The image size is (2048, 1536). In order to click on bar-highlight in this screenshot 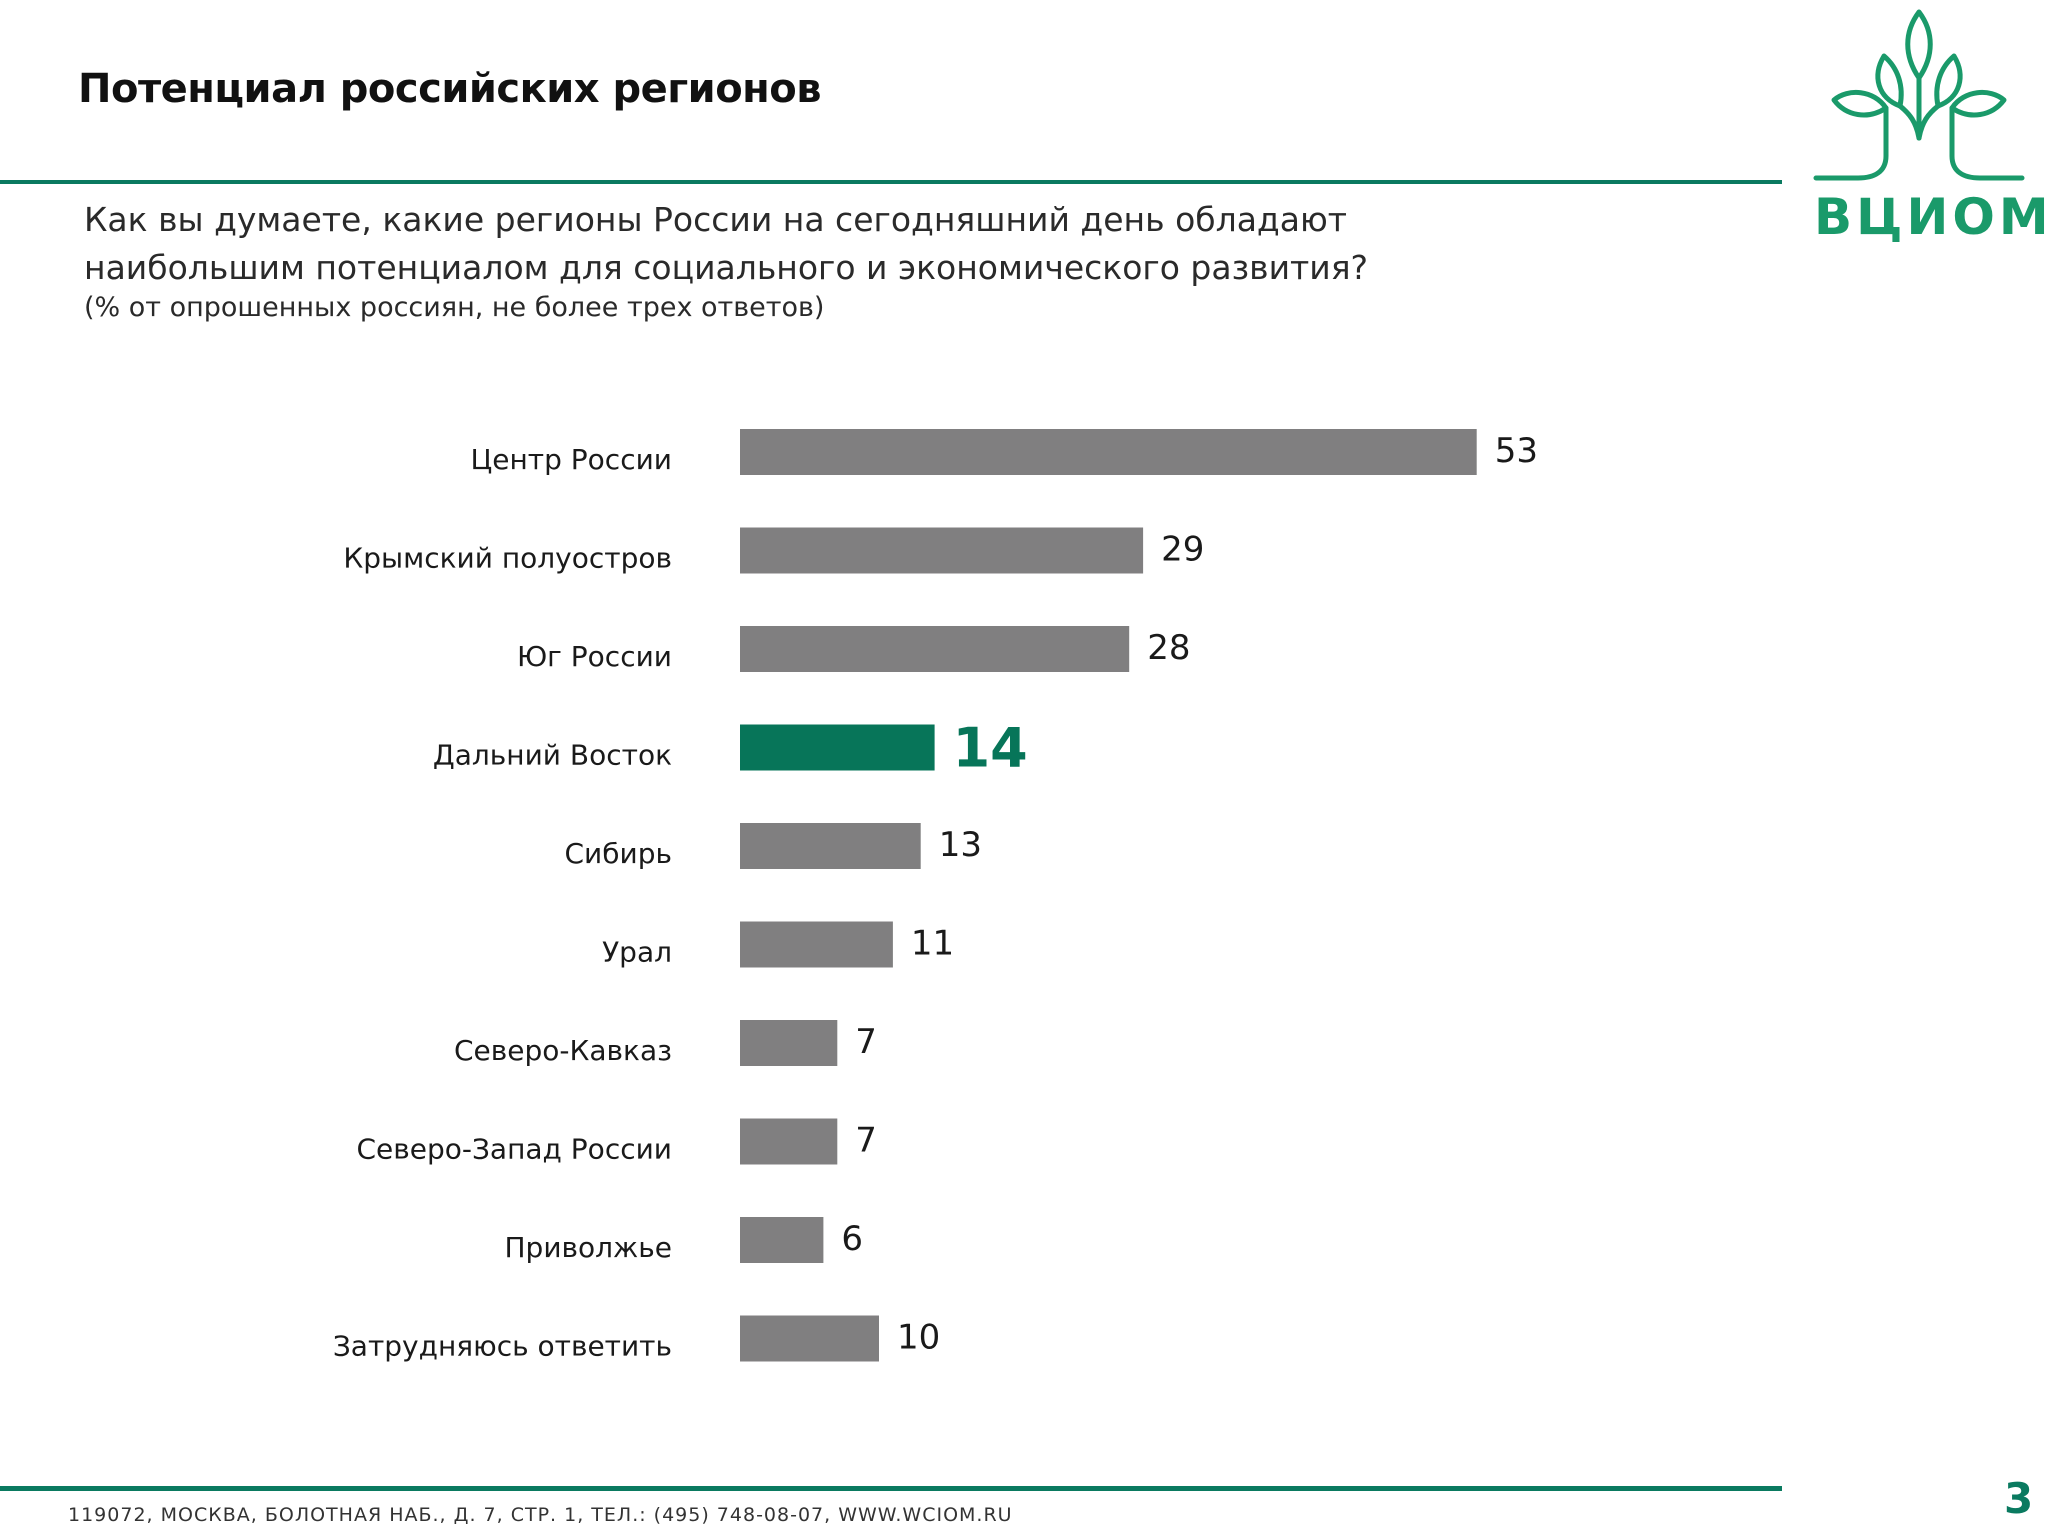, I will do `click(837, 747)`.